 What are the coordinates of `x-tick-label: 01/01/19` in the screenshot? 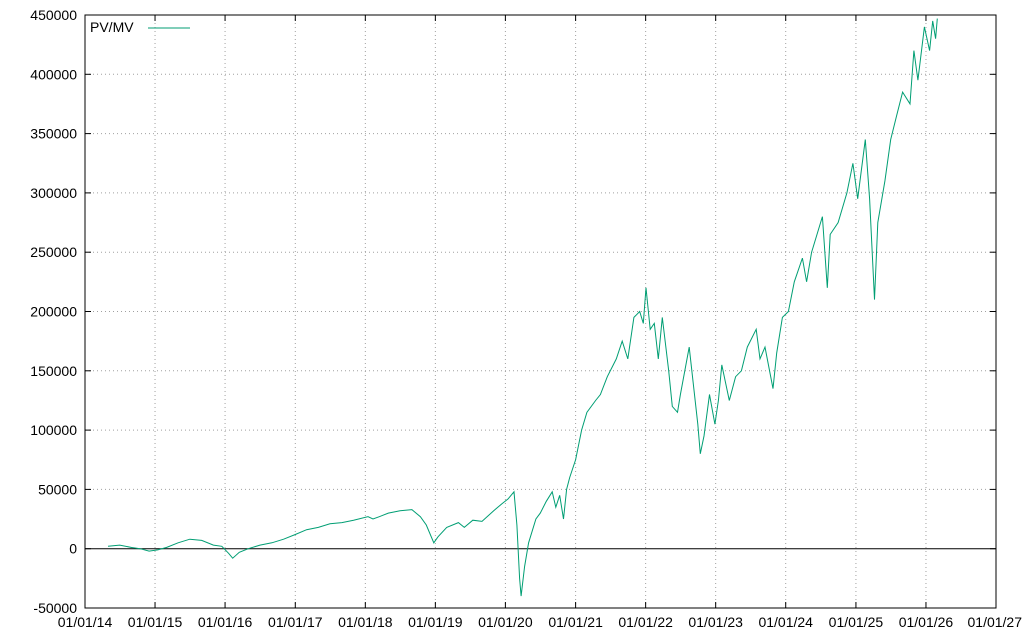 It's located at (435, 622).